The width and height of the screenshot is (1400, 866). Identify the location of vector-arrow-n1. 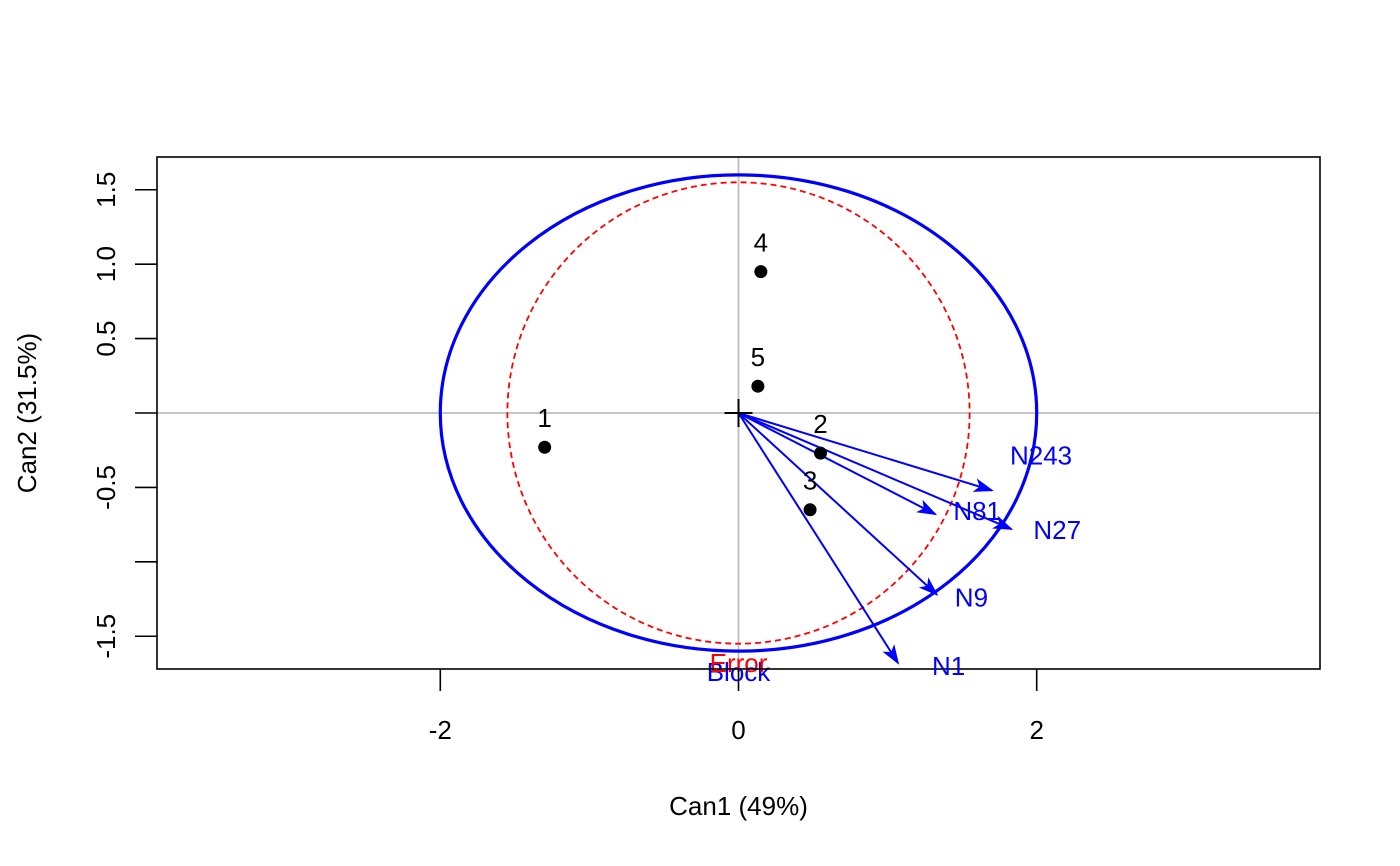
(818, 538).